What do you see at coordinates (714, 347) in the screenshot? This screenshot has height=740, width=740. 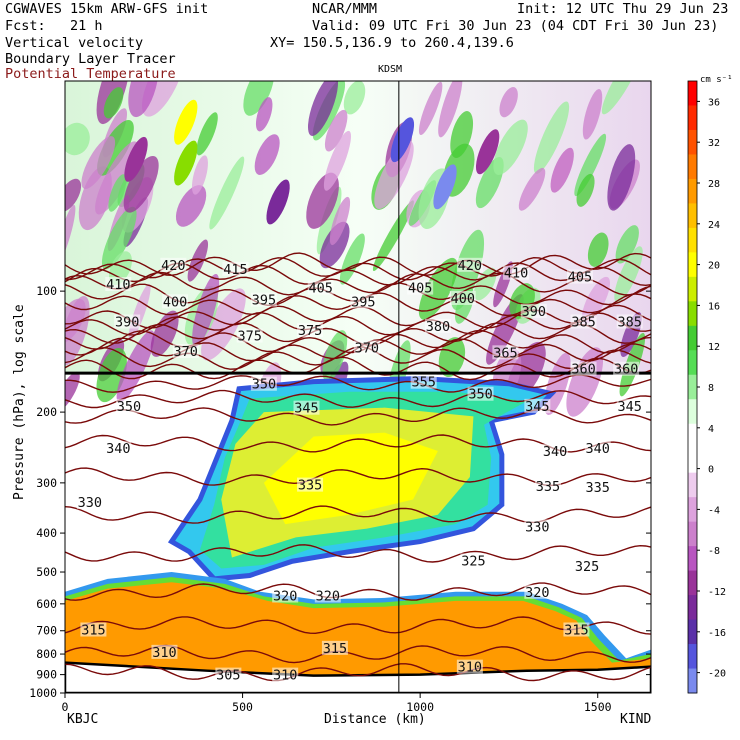 I see `colorbar-label: 12` at bounding box center [714, 347].